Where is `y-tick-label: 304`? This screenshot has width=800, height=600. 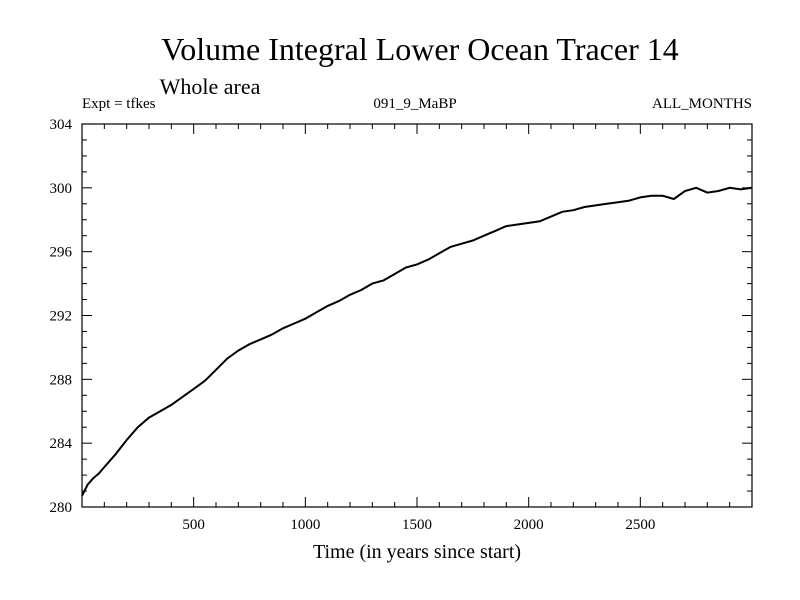 y-tick-label: 304 is located at coordinates (61, 125).